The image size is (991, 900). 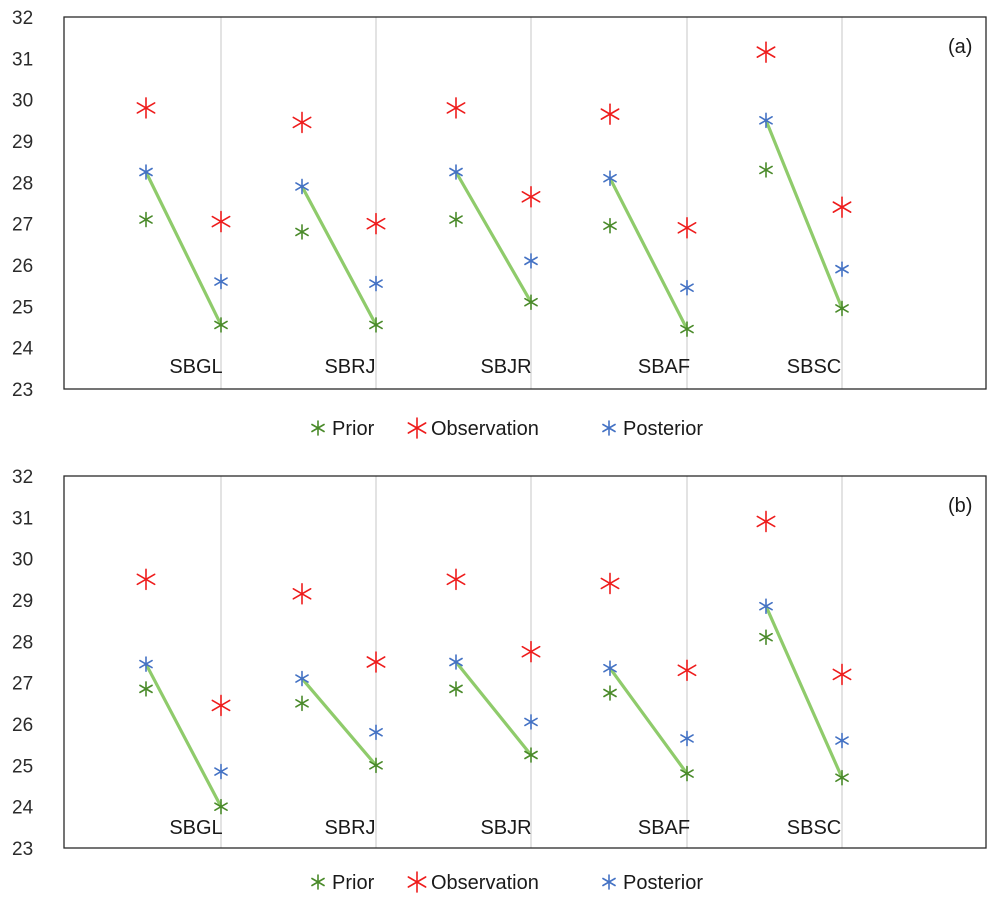 I want to click on panel-label: (a), so click(x=960, y=47).